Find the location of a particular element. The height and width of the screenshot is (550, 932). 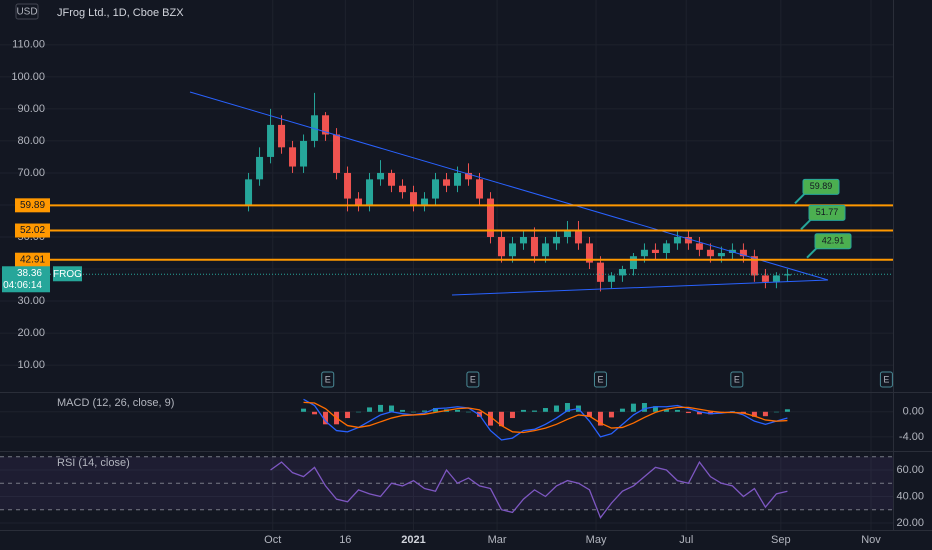

rsi-line is located at coordinates (529, 489).